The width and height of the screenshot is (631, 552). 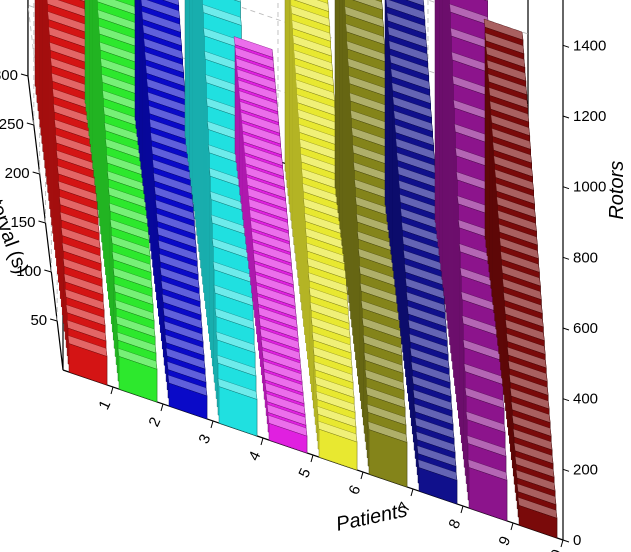 I want to click on patient-tick-label: 9, so click(x=504, y=541).